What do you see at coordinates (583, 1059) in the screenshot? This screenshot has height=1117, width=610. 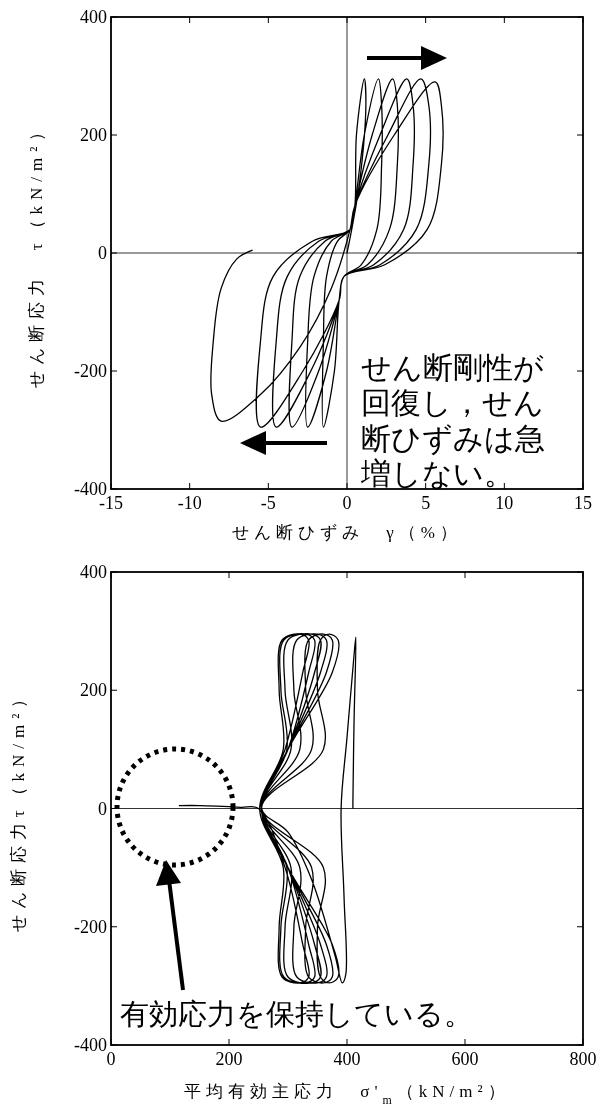 I see `x-tick-label: 800` at bounding box center [583, 1059].